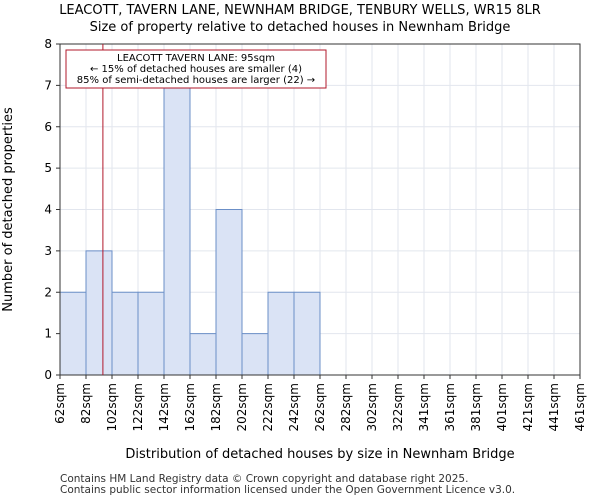 The width and height of the screenshot is (600, 500). Describe the element at coordinates (60, 403) in the screenshot. I see `x-tick-label: 62sqm` at that location.